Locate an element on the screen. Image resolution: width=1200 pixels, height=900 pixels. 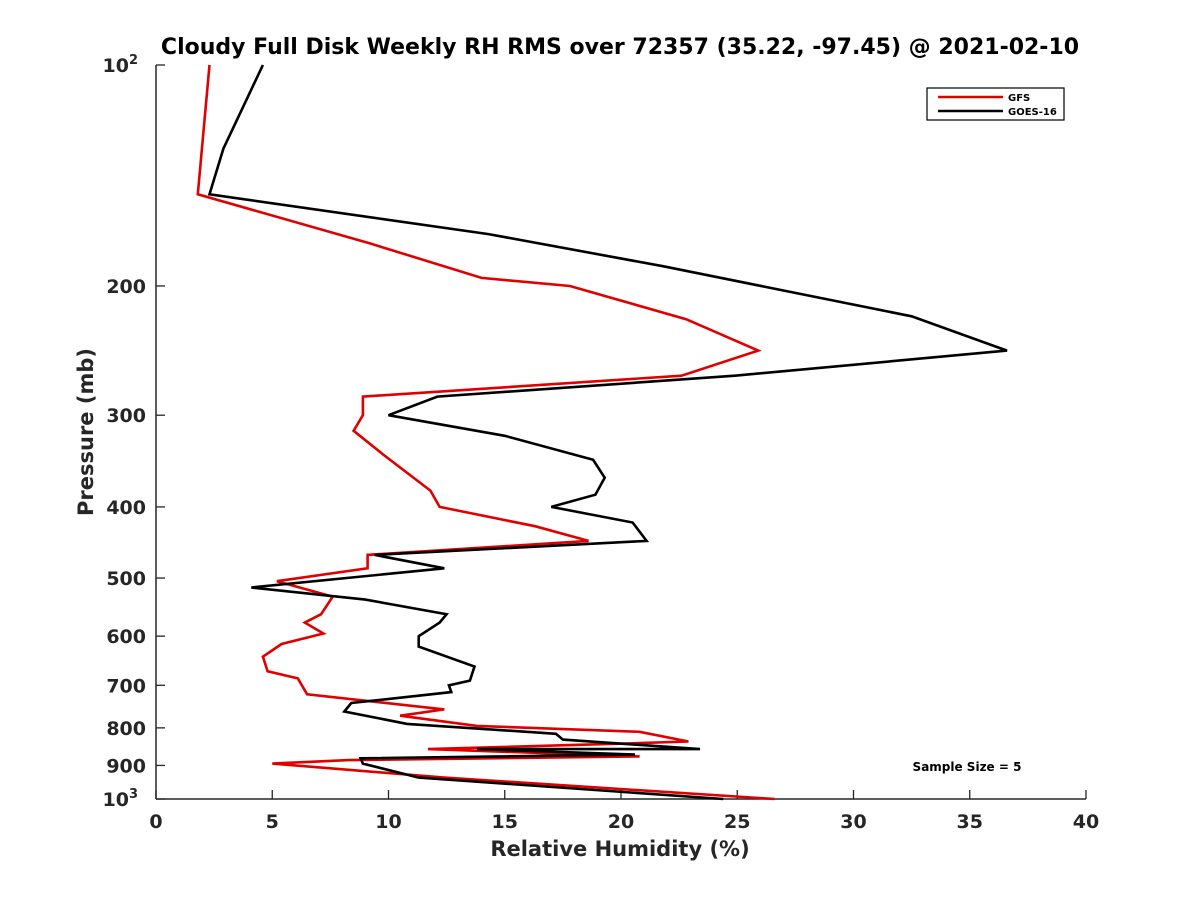
y-axis-label: Pressure (mb) is located at coordinates (86, 432).